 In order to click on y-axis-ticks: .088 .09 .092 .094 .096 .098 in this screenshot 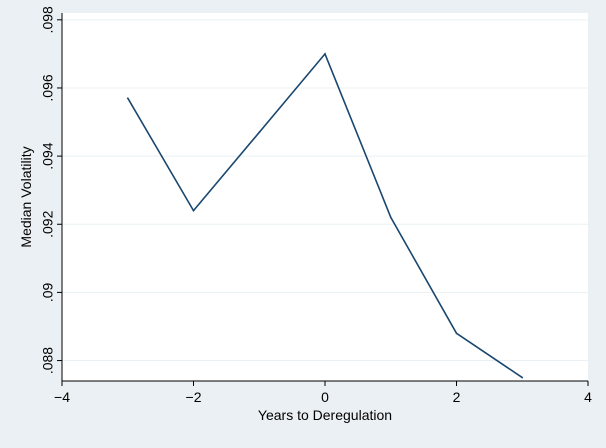, I will do `click(51, 190)`.